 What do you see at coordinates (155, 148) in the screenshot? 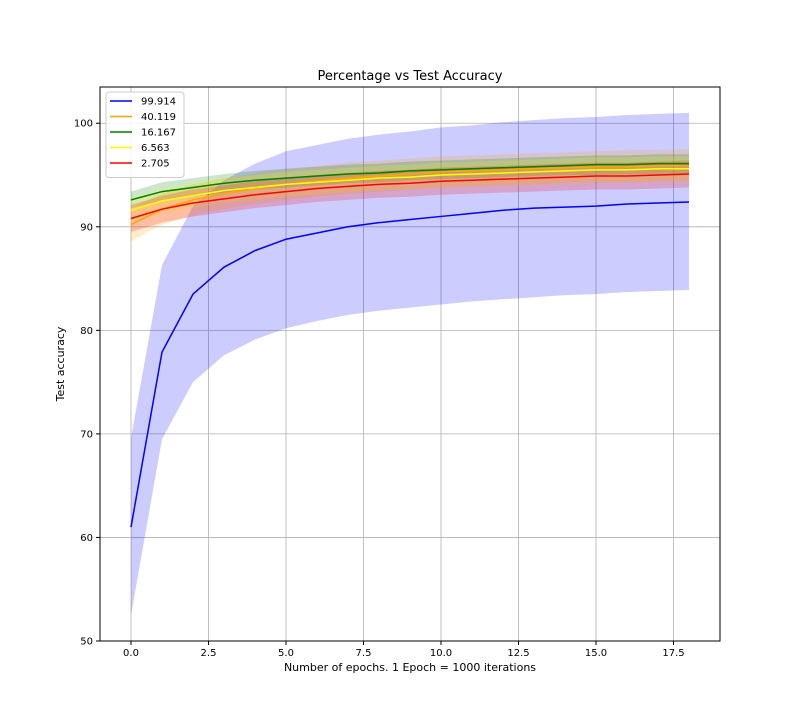
I see `legend-label: 6.563` at bounding box center [155, 148].